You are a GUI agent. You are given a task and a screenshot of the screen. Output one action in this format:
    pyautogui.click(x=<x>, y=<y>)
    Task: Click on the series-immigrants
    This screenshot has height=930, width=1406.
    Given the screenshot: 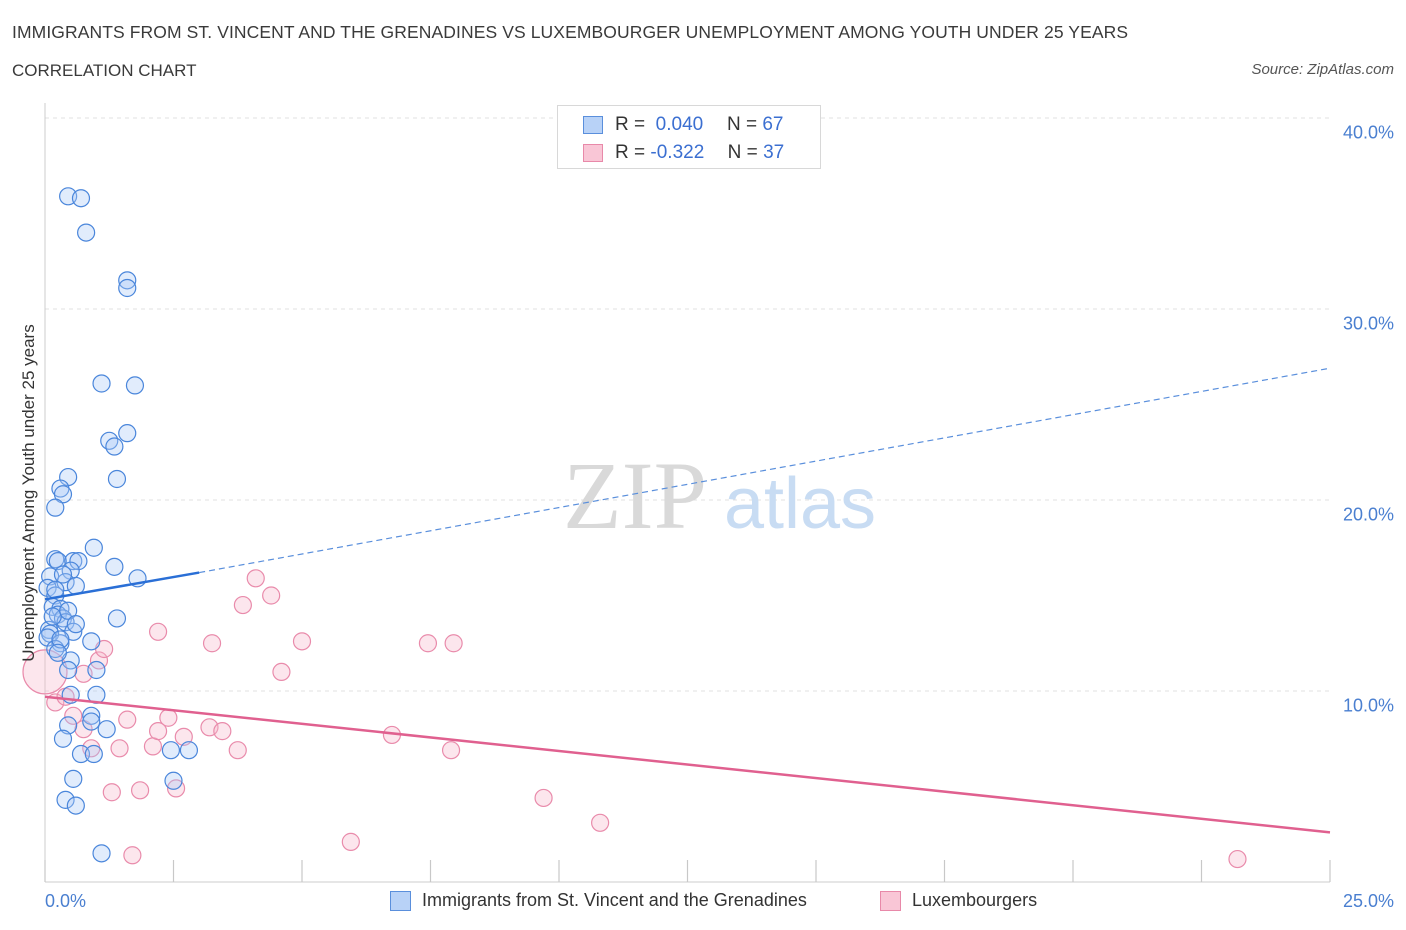 What is the action you would take?
    pyautogui.click(x=118, y=525)
    